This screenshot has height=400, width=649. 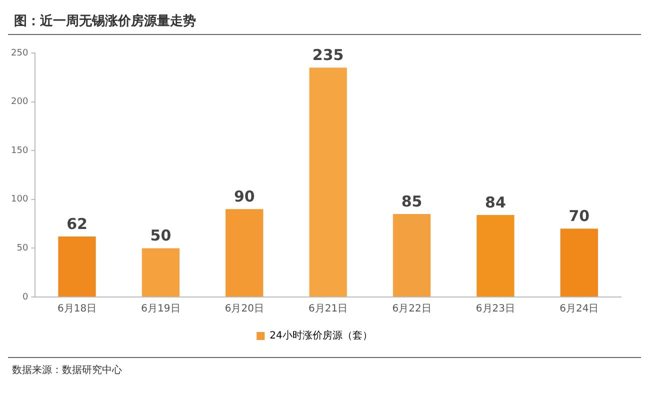 I want to click on data-label: 90, so click(x=244, y=197).